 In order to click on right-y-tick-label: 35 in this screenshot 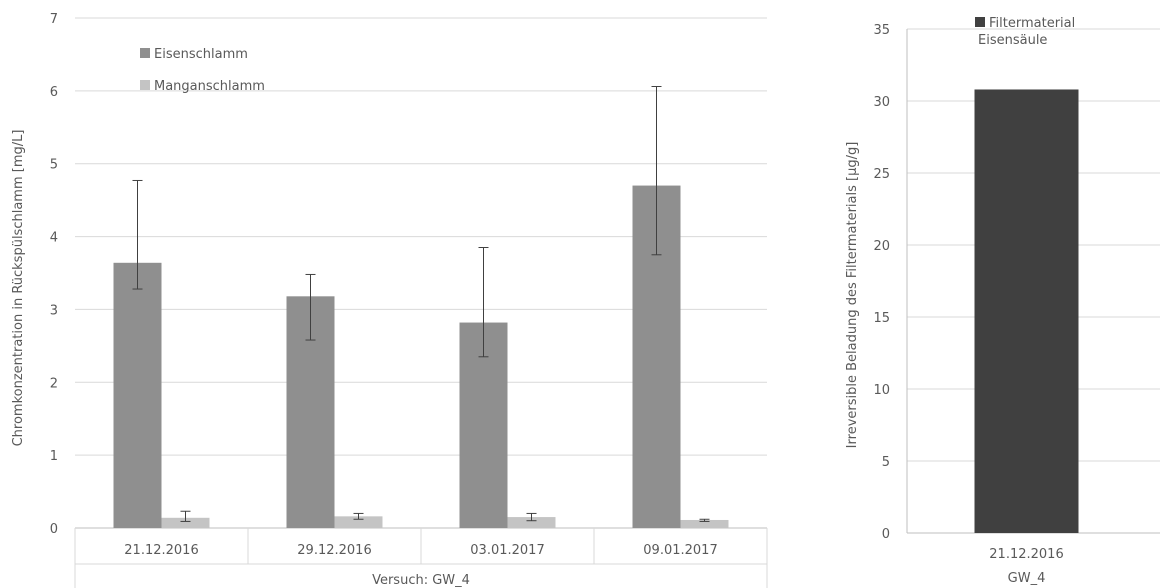, I will do `click(881, 30)`.